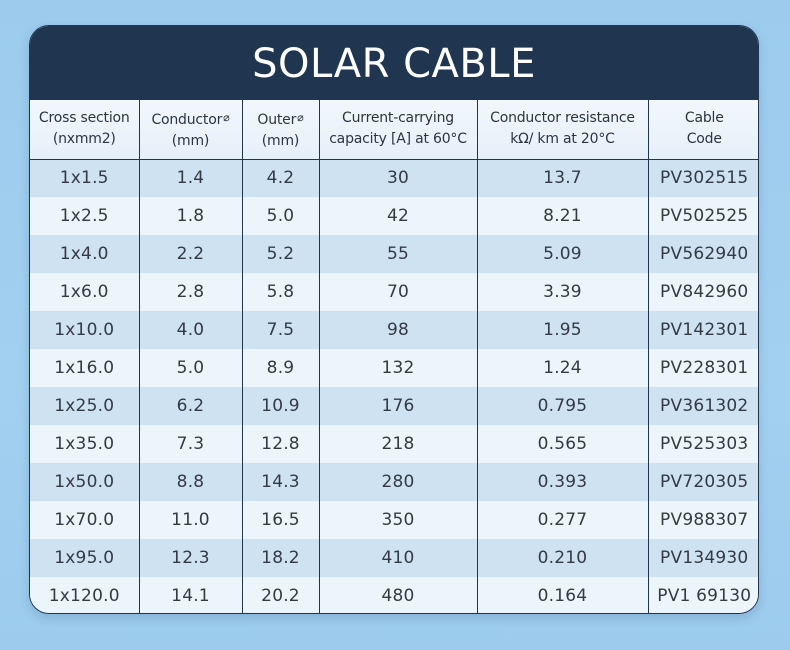  What do you see at coordinates (703, 130) in the screenshot?
I see `header-cable-code: Cable Code` at bounding box center [703, 130].